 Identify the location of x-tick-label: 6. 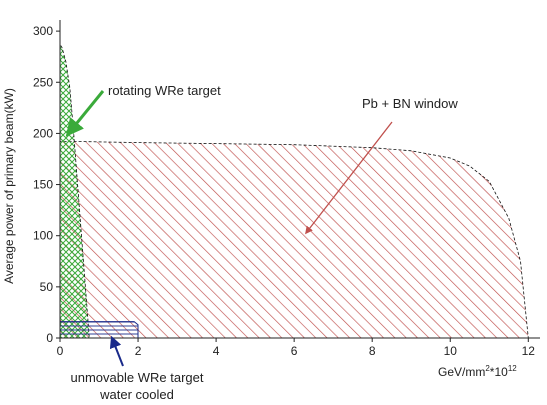
(294, 351).